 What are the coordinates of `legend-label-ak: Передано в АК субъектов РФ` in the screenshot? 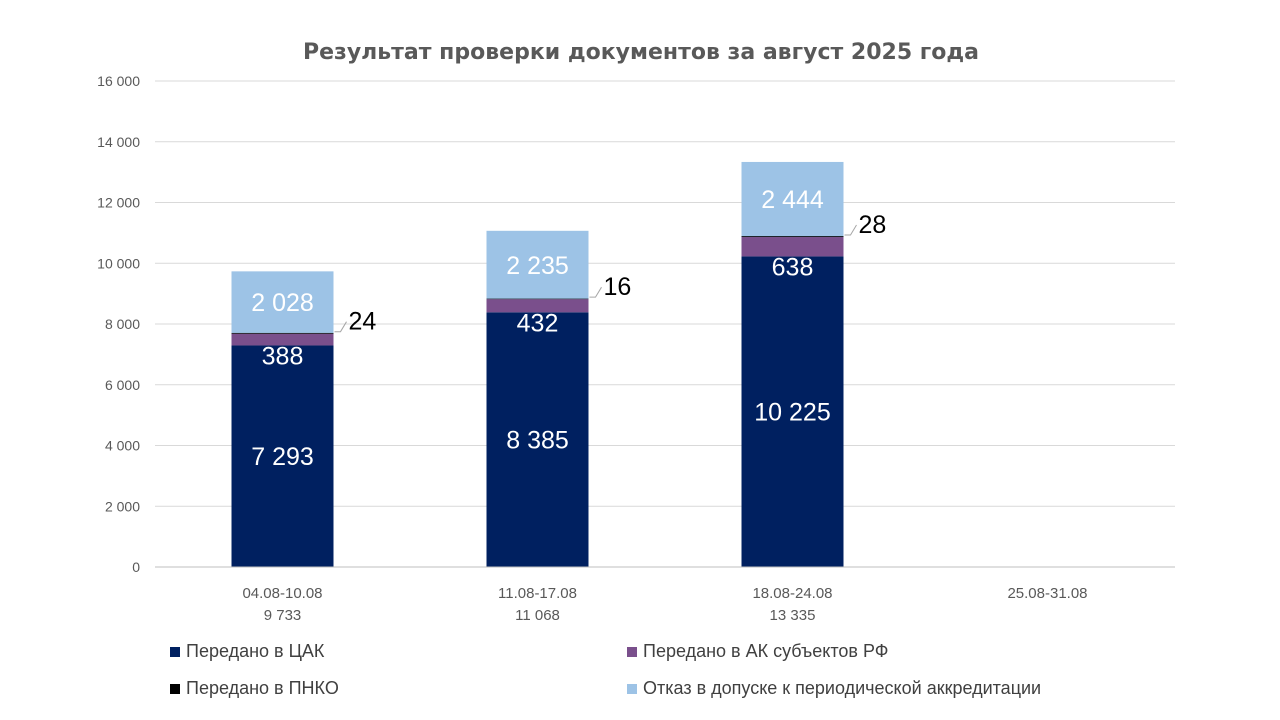 It's located at (766, 651).